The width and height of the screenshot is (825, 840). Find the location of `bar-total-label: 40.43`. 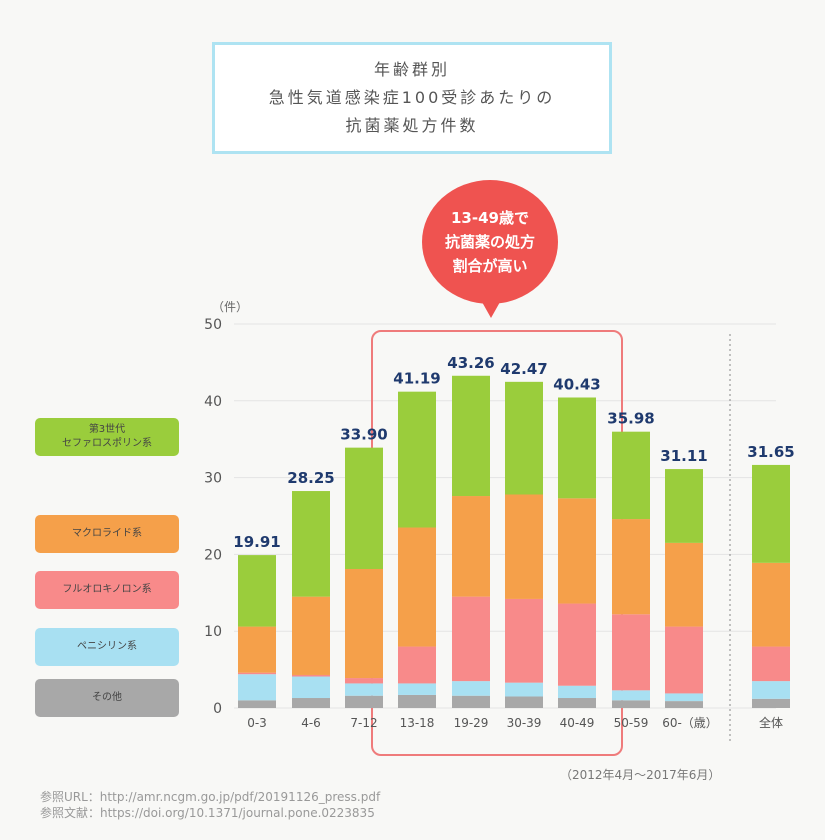

bar-total-label: 40.43 is located at coordinates (576, 384).